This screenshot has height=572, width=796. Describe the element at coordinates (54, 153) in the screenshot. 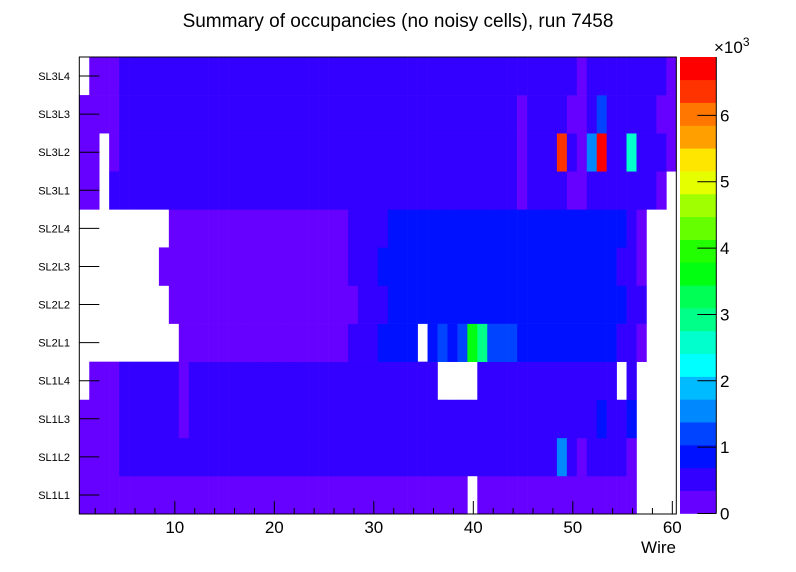

I see `y-tick-label: SL3L2` at that location.